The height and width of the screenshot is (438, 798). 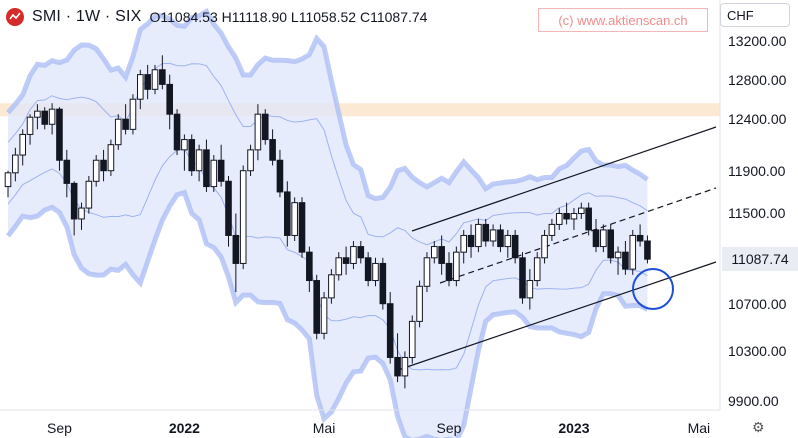 I want to click on y-tick-label: 11500.00, so click(x=757, y=213).